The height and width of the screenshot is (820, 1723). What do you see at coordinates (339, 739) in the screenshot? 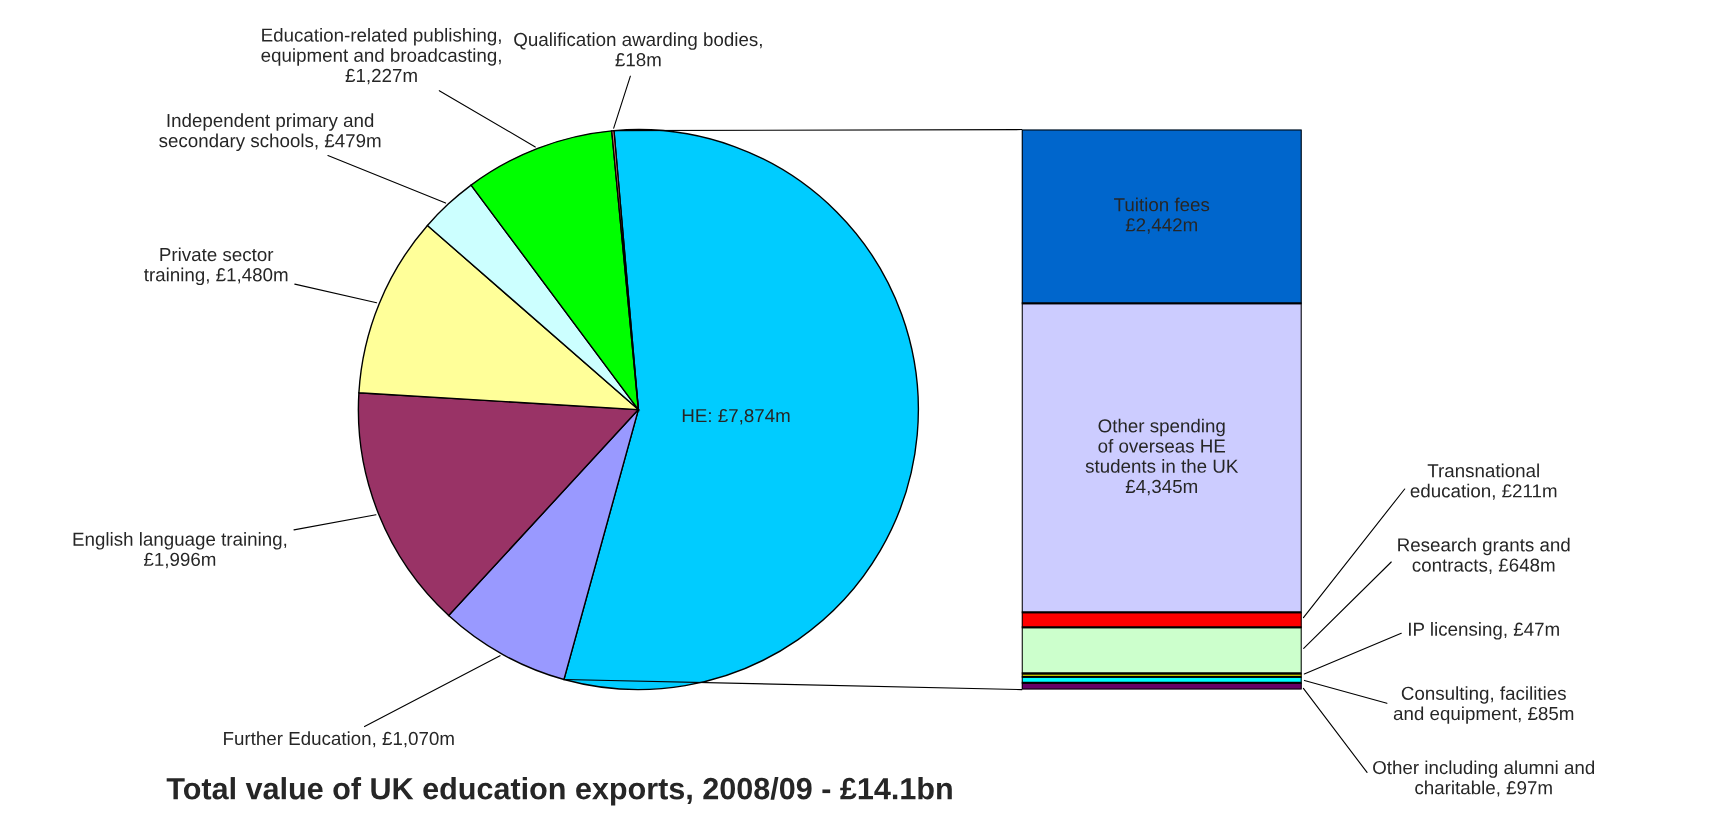
I see `slice-label: Further Education, £1,070m` at bounding box center [339, 739].